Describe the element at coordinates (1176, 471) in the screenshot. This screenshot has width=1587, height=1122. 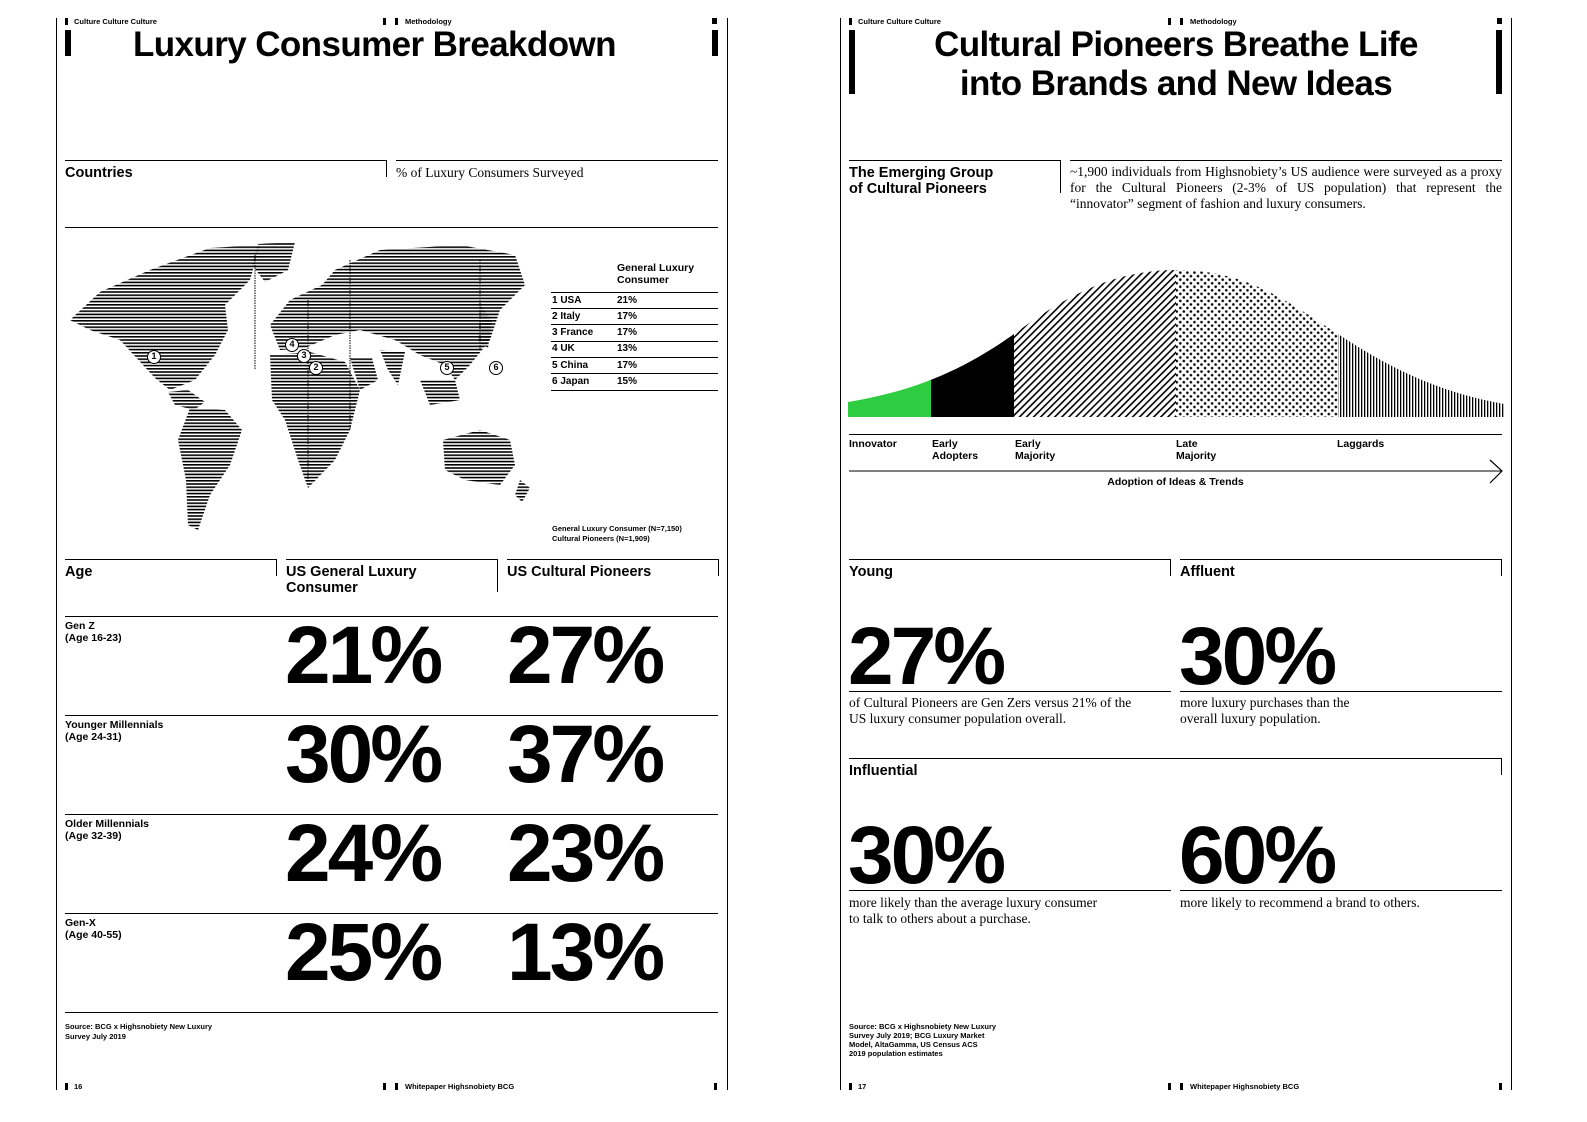
I see `adoption-axis-arrow` at that location.